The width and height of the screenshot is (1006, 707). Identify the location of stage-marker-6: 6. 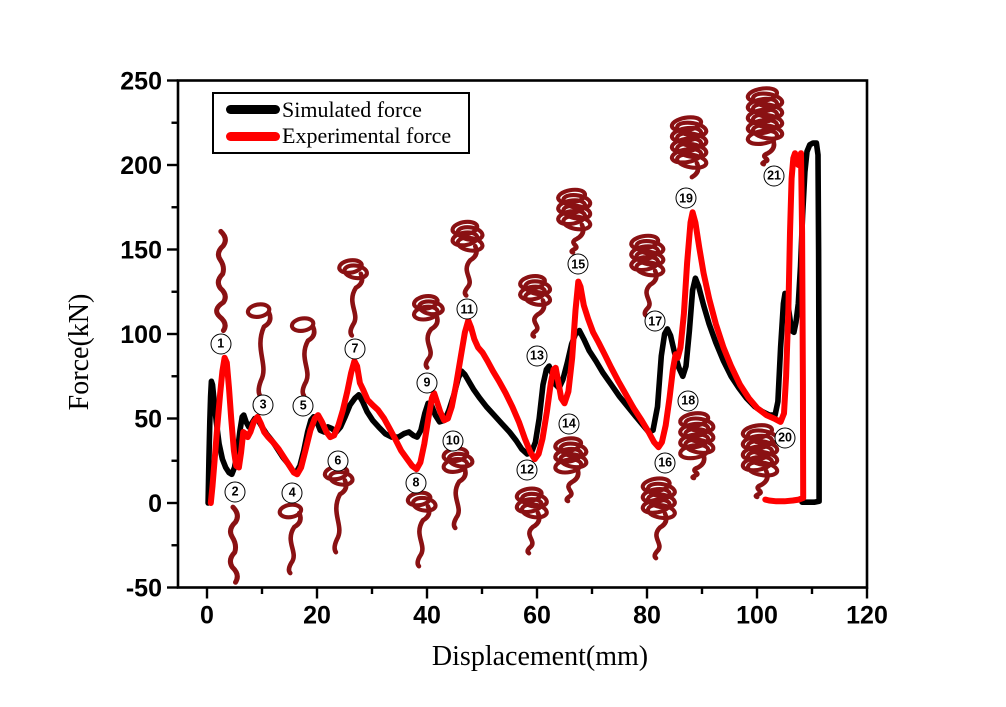
(338, 461).